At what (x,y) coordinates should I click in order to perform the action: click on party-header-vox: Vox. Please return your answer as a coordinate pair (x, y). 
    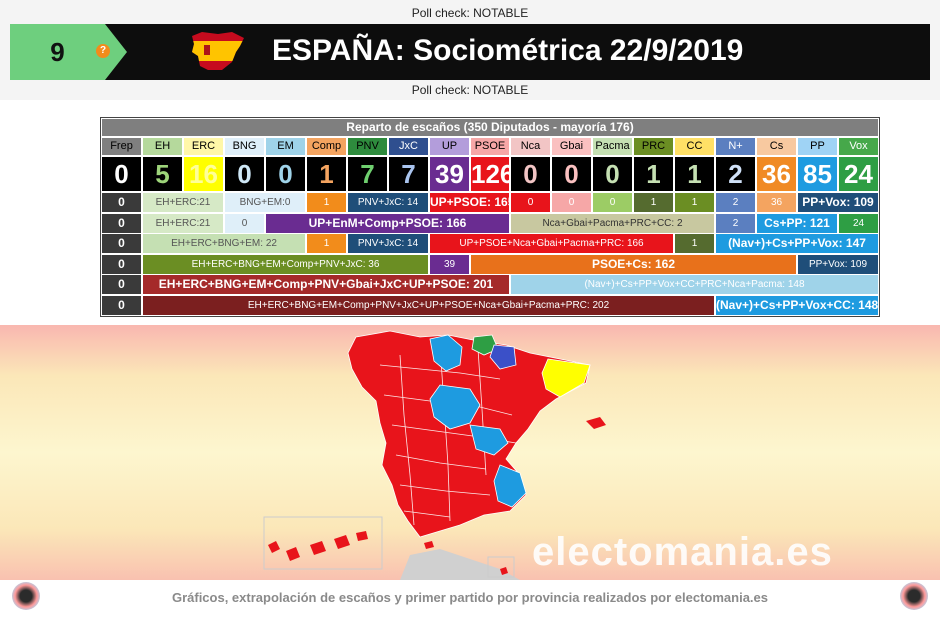
    Looking at the image, I should click on (858, 146).